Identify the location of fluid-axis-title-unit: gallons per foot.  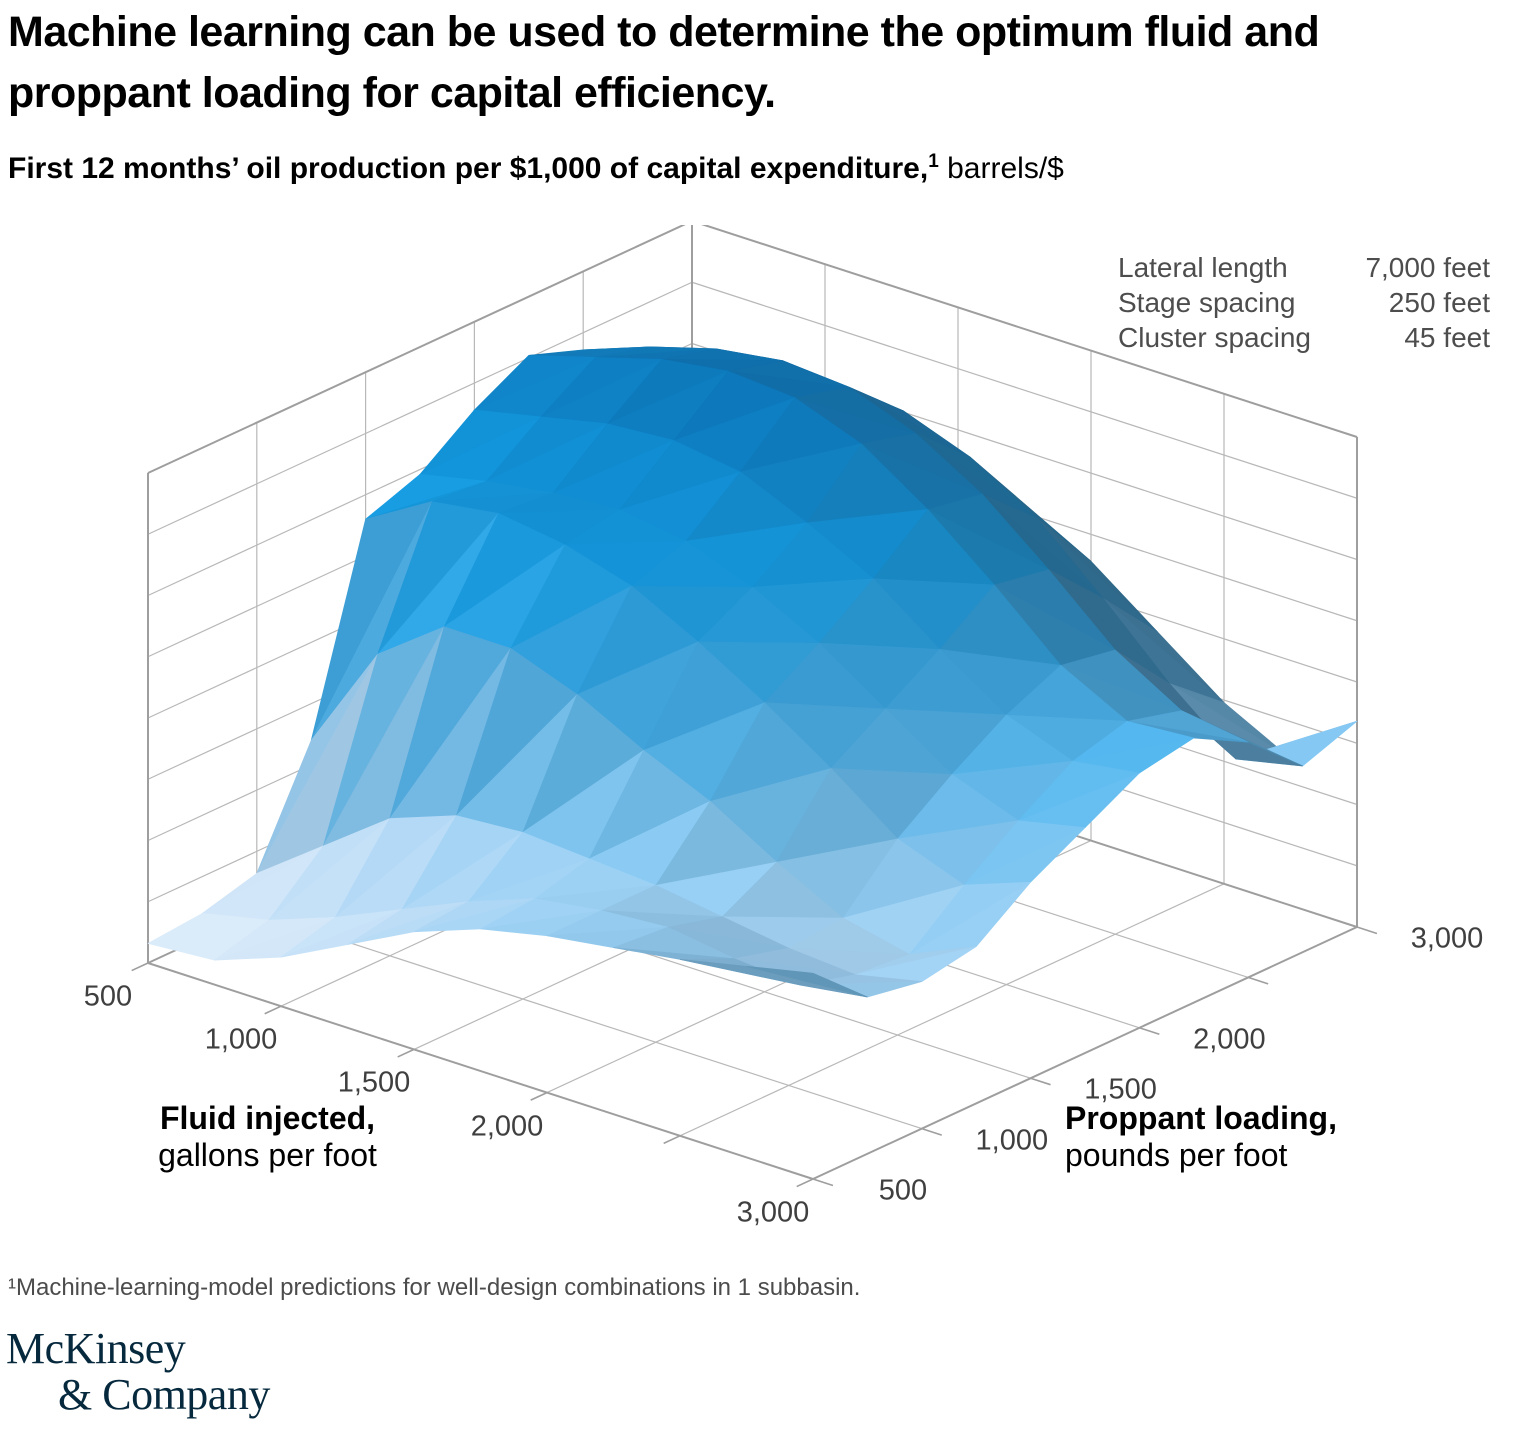
(267, 1155).